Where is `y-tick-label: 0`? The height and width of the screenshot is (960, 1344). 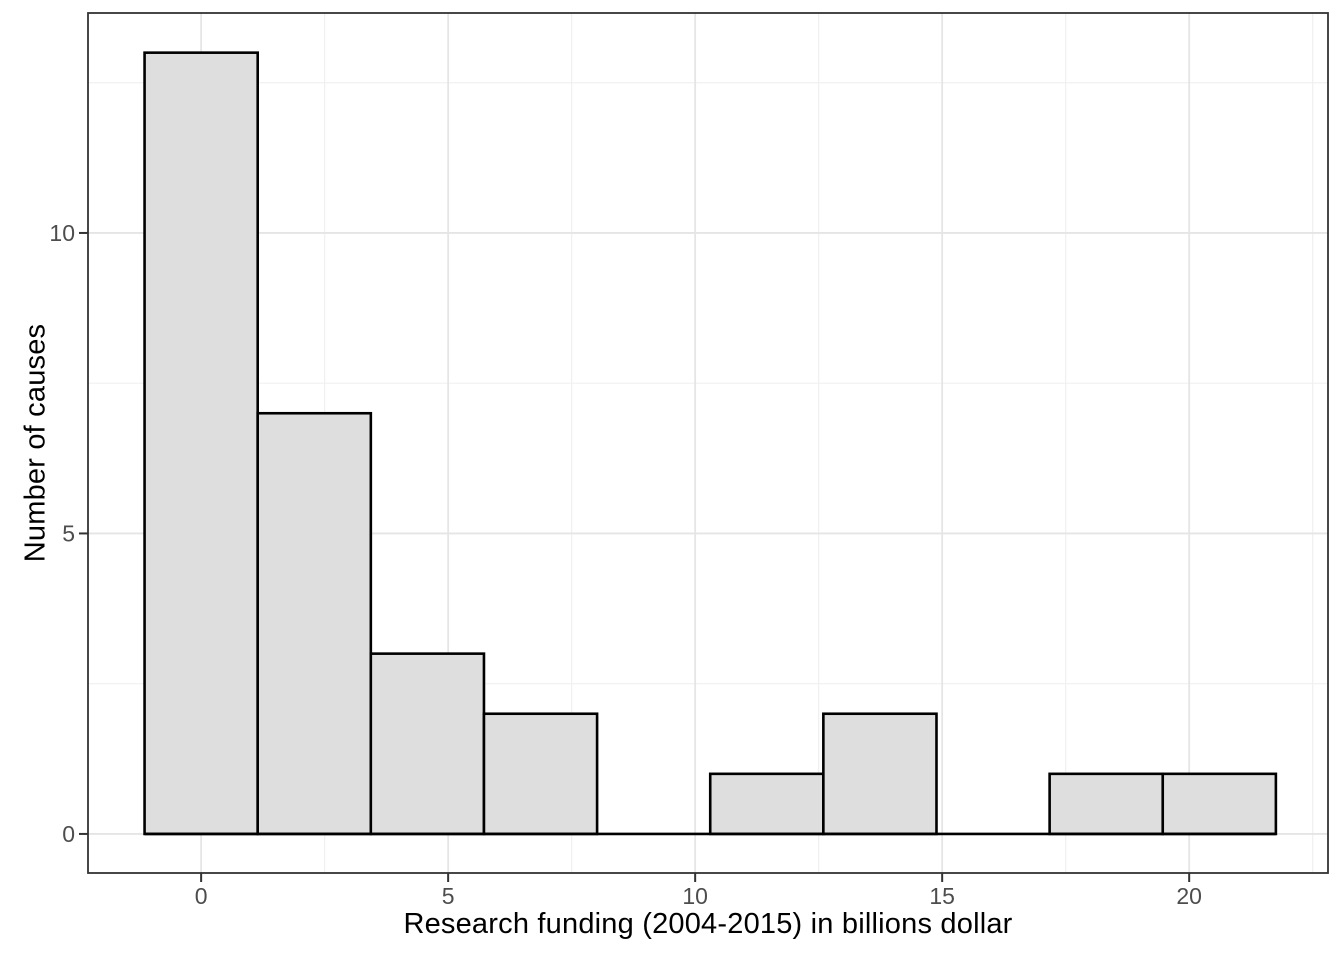
y-tick-label: 0 is located at coordinates (68, 834).